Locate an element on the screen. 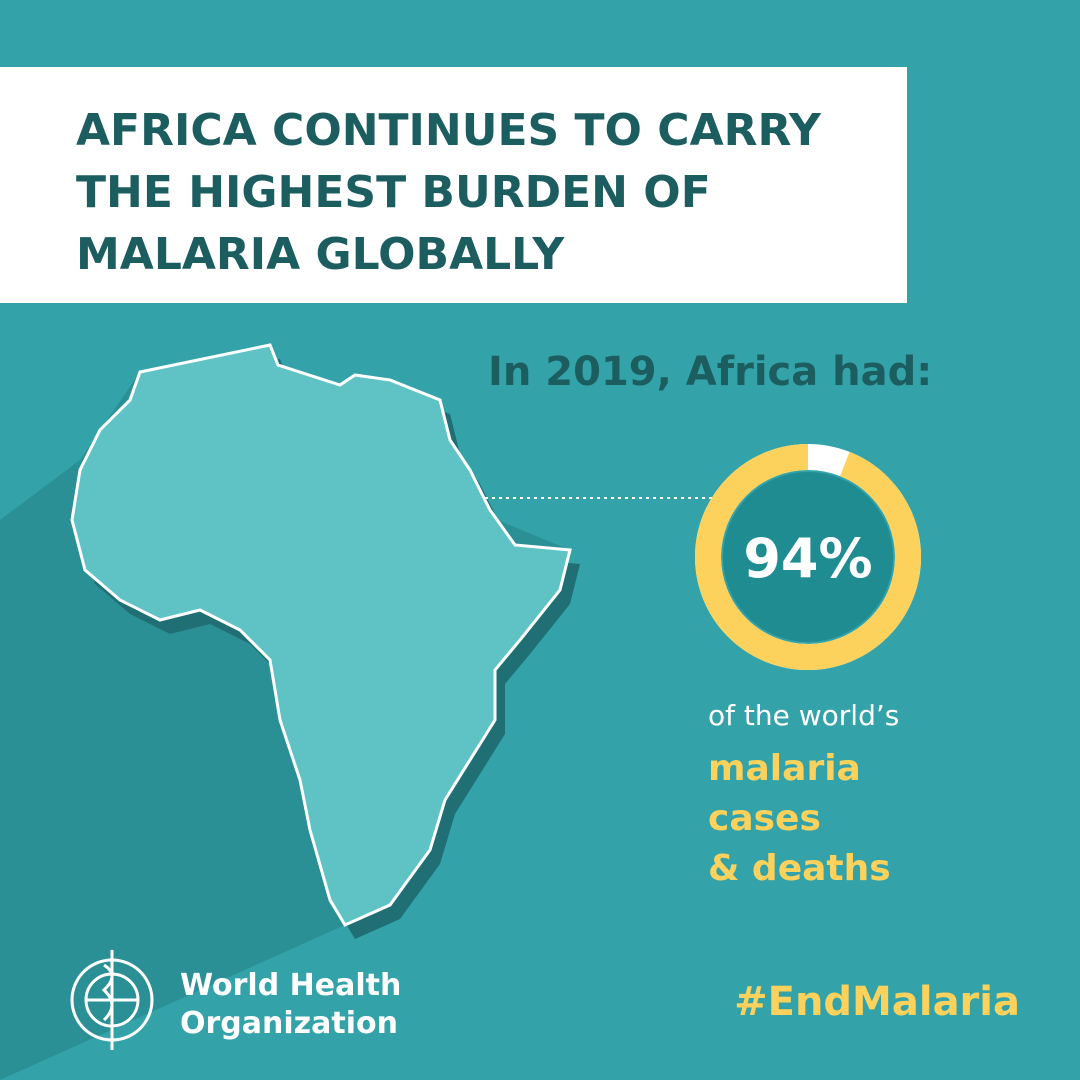 The height and width of the screenshot is (1084, 1080). donut-center is located at coordinates (808, 557).